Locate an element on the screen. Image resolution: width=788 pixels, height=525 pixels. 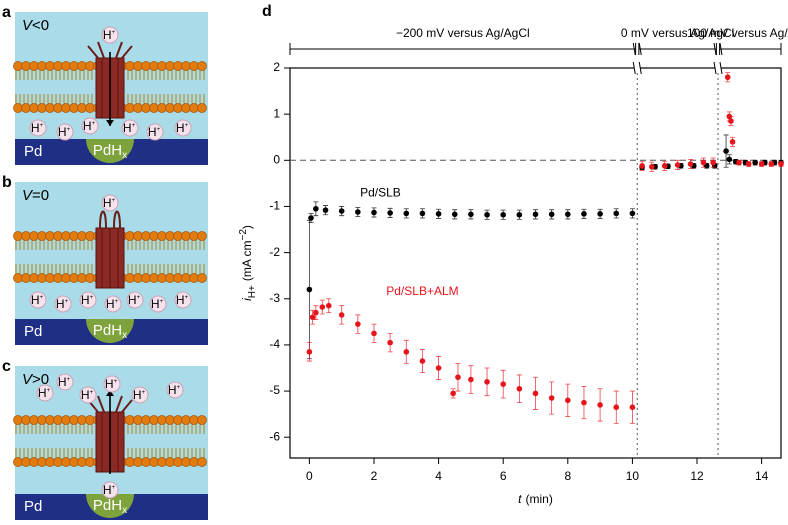
series-label: Pd/SLB+ALM is located at coordinates (422, 291).